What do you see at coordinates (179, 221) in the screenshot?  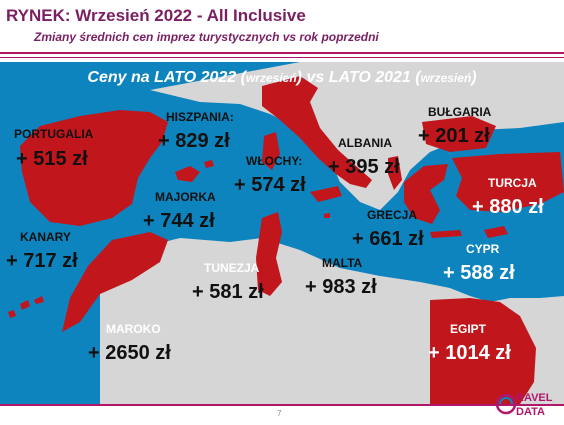 I see `majorka-value: + 744 zł` at bounding box center [179, 221].